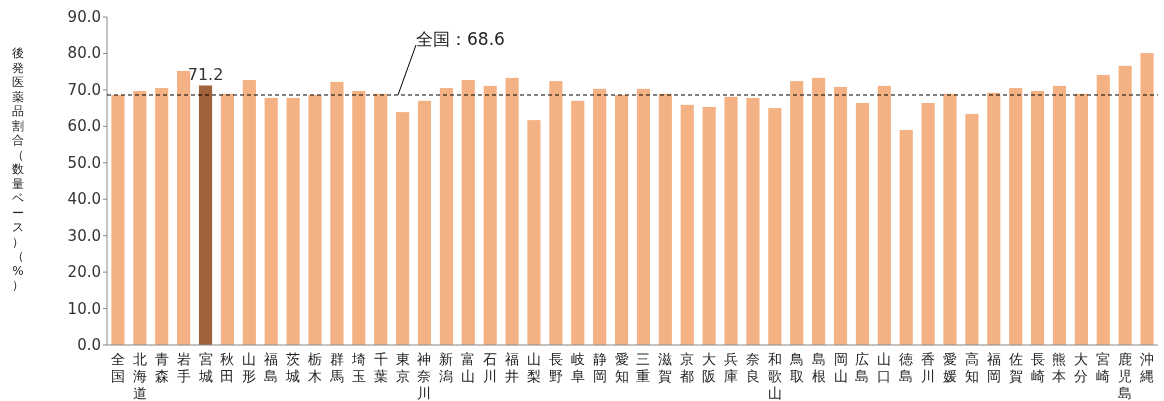 The image size is (1164, 401). I want to click on y-tick-label: 40.0, so click(84, 199).